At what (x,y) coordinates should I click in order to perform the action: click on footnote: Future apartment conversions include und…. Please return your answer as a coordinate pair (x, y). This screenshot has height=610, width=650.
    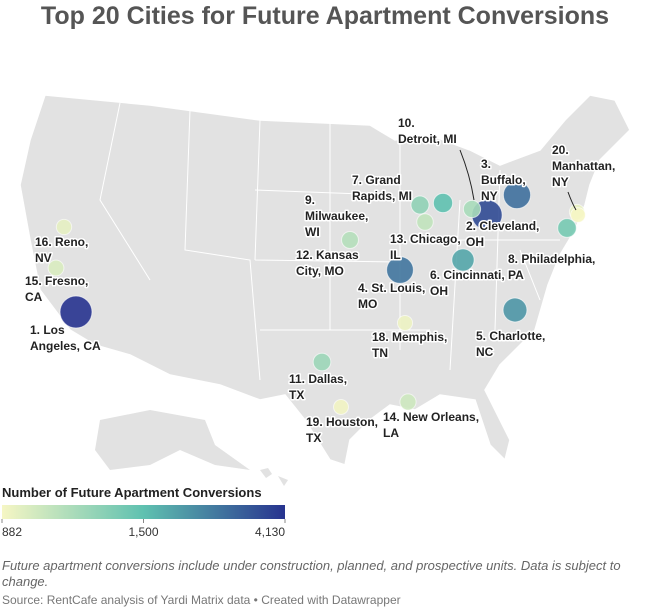
    Looking at the image, I should click on (311, 573).